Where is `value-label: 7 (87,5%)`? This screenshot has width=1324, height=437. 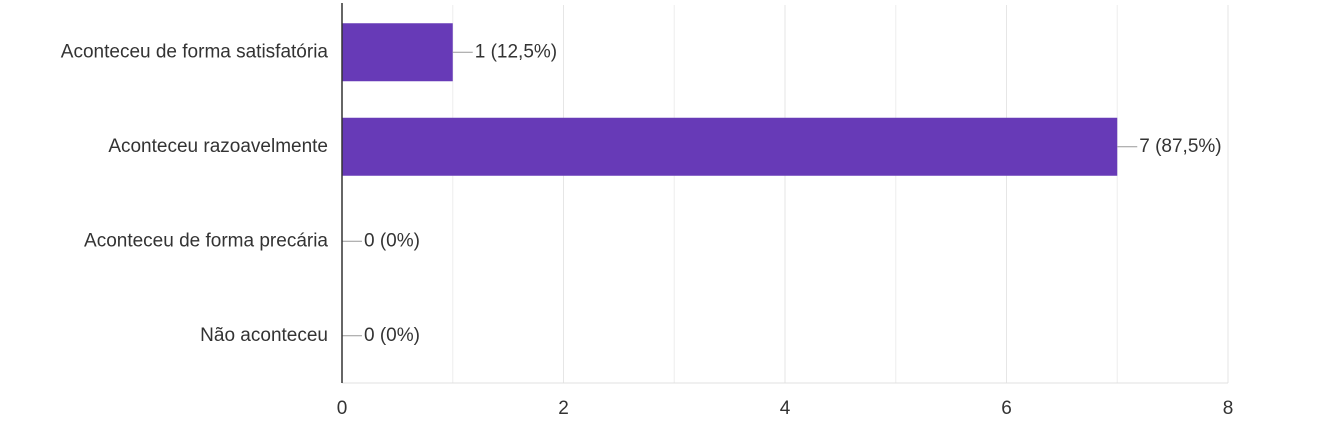
value-label: 7 (87,5%) is located at coordinates (1180, 146).